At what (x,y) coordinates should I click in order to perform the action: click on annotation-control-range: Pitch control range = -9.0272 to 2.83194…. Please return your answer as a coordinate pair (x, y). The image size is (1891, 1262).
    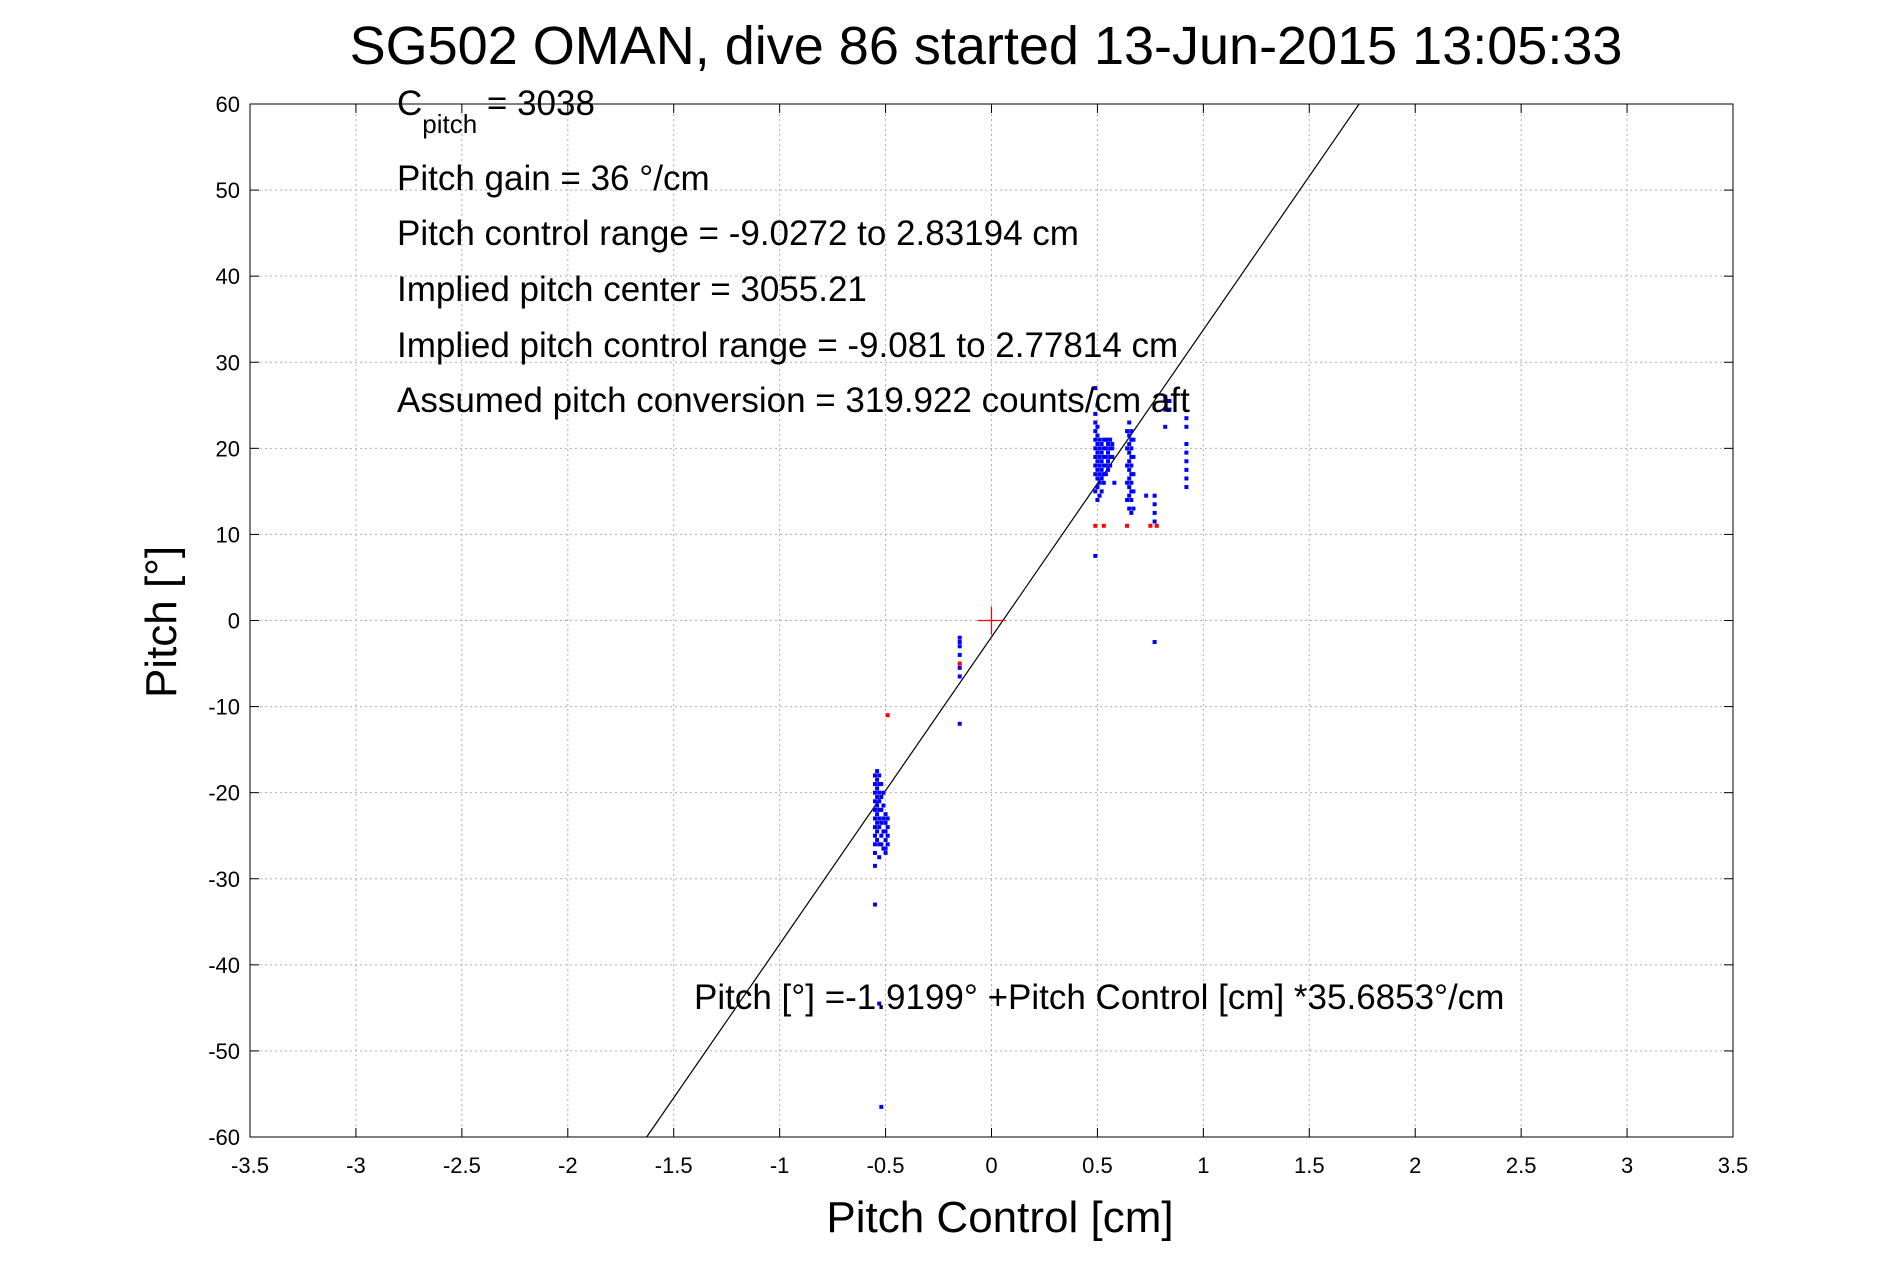
    Looking at the image, I should click on (738, 233).